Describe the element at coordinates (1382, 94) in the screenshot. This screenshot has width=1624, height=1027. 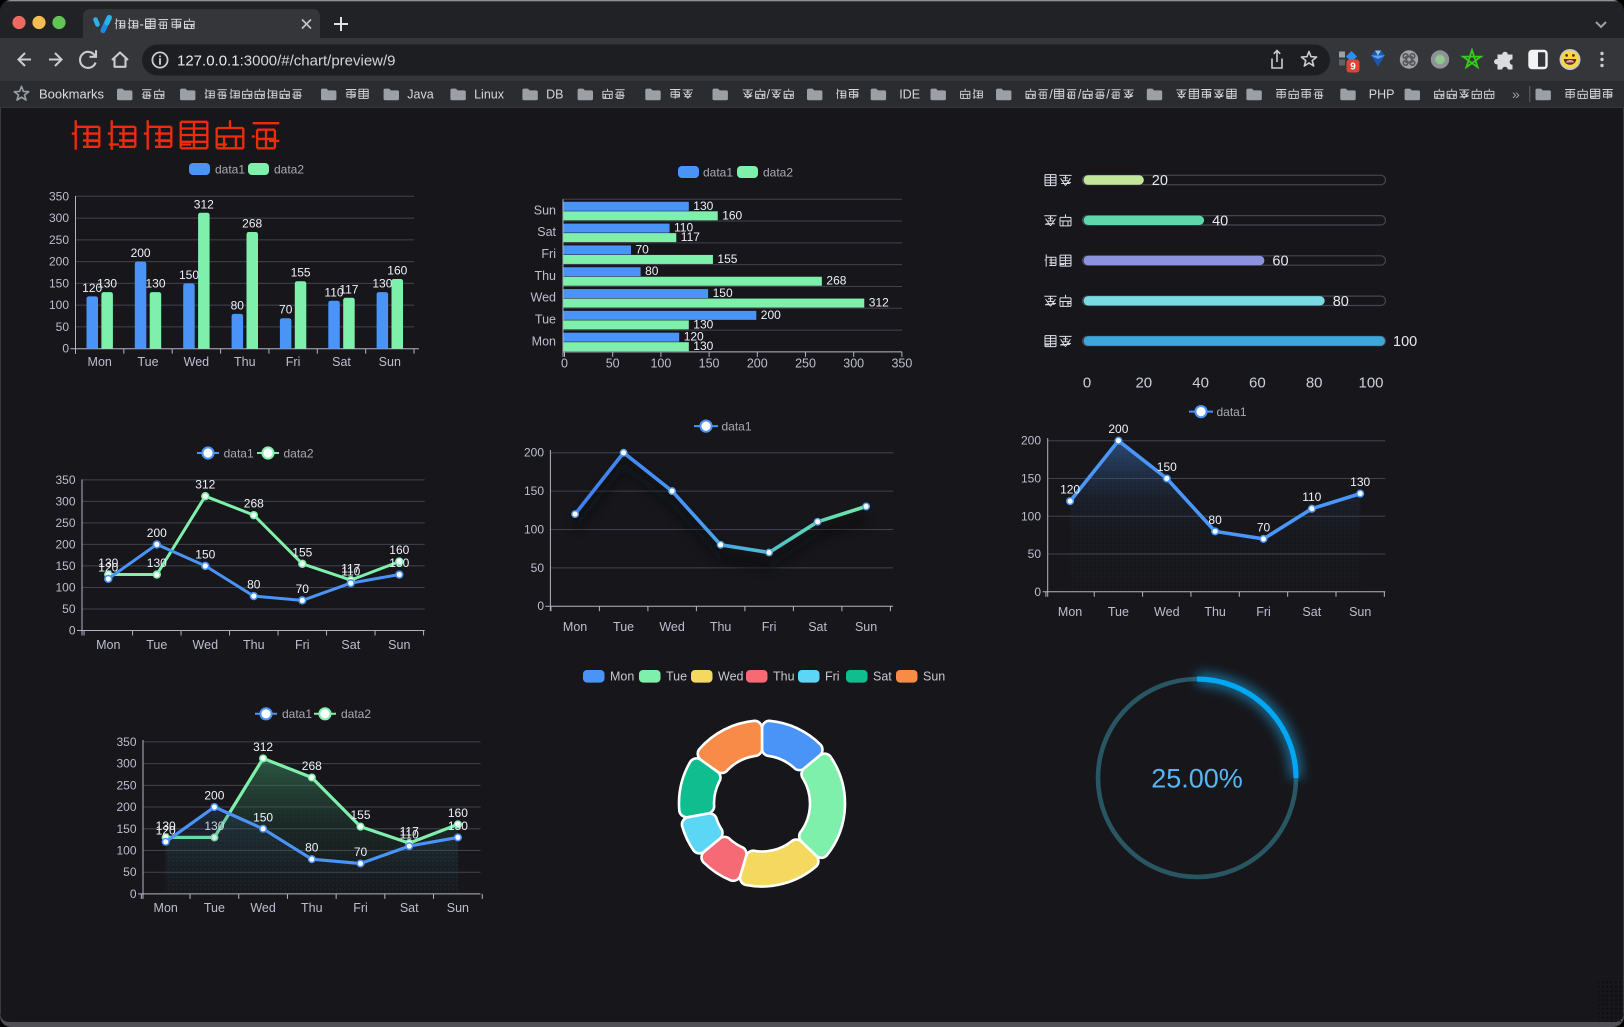
I see `svg-text: PHP` at that location.